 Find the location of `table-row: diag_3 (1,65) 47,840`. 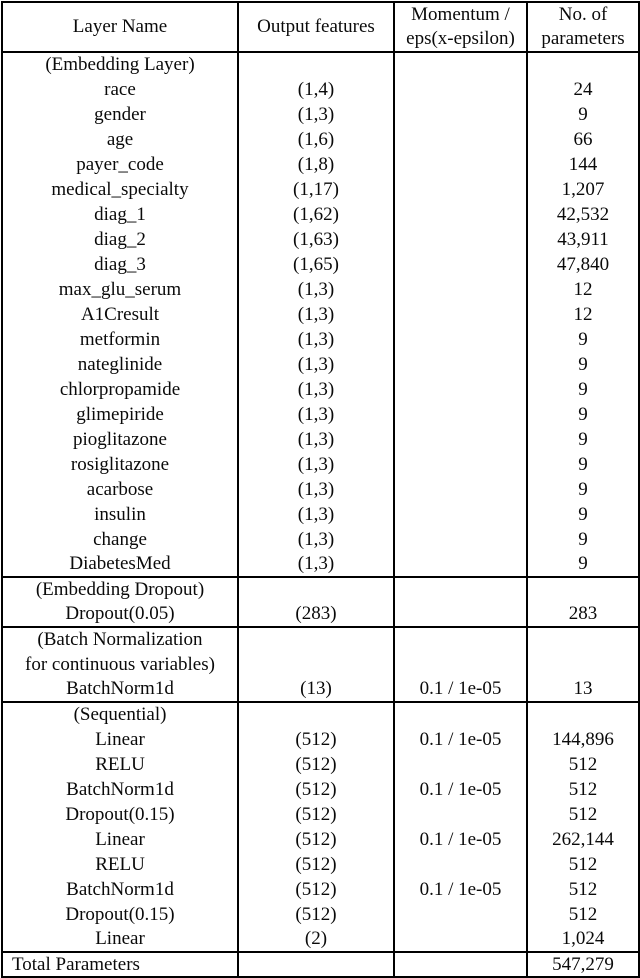

table-row: diag_3 (1,65) 47,840 is located at coordinates (320, 264).